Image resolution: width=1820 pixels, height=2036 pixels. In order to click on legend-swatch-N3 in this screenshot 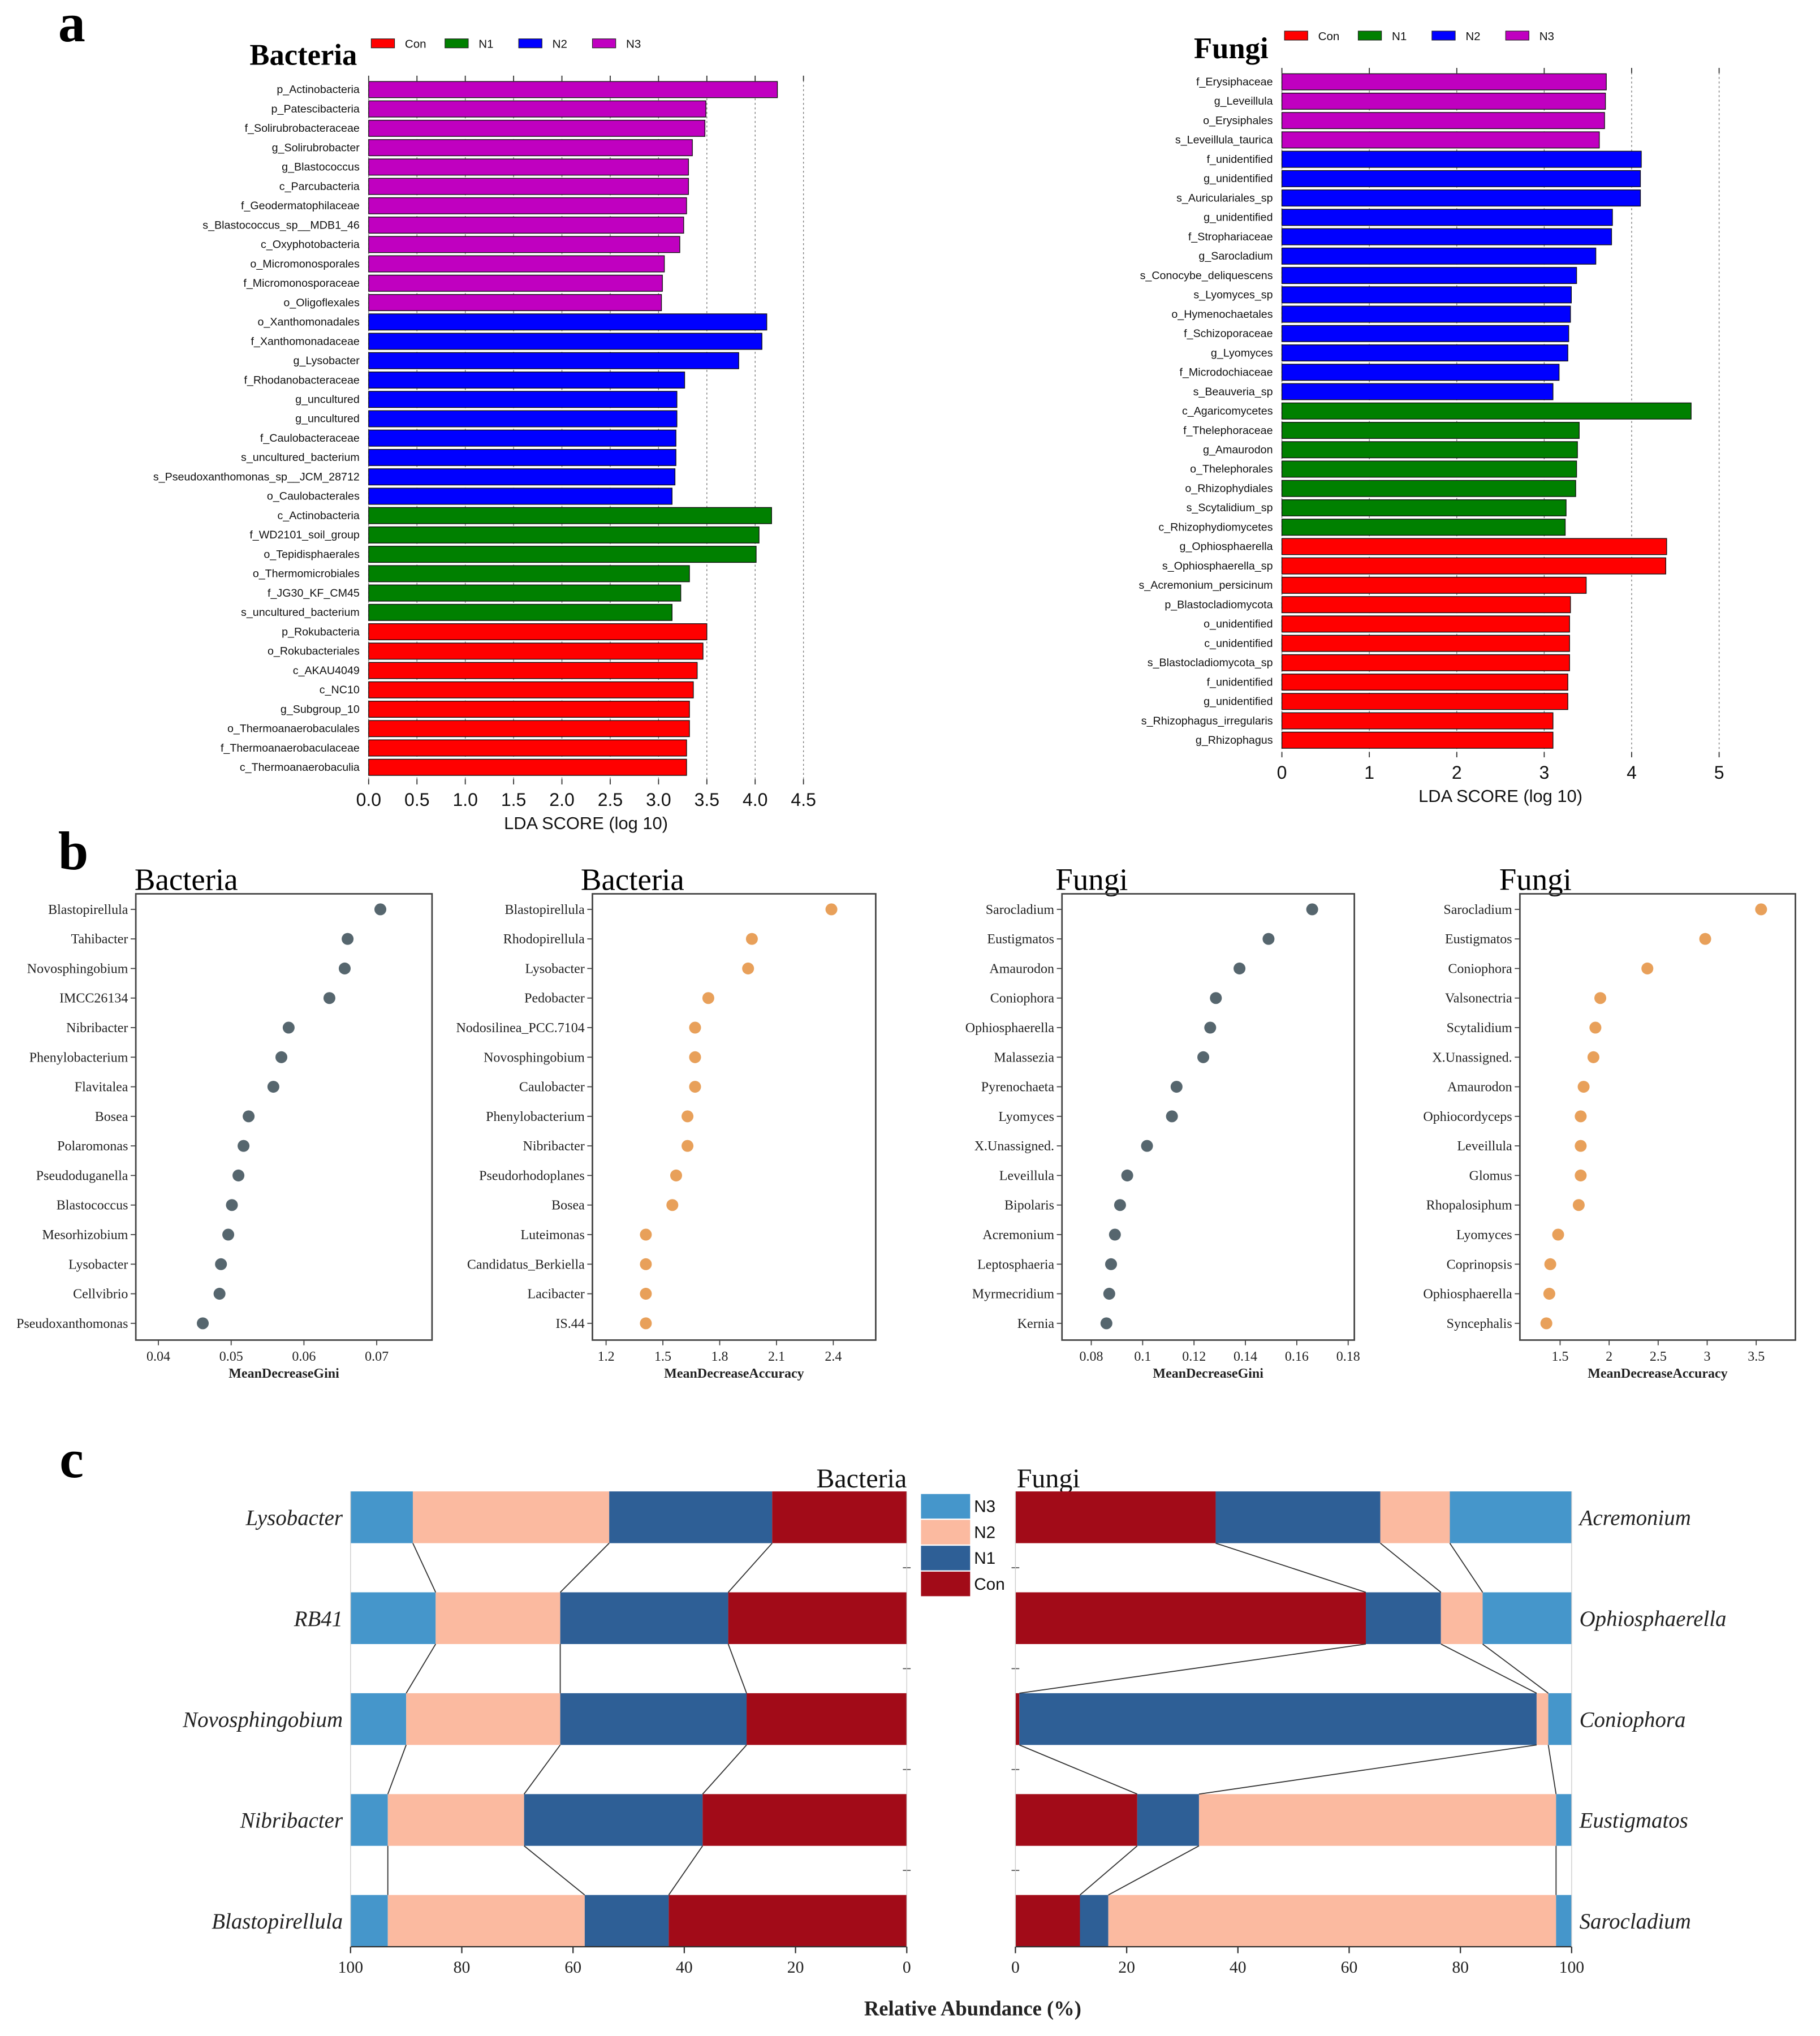, I will do `click(604, 43)`.